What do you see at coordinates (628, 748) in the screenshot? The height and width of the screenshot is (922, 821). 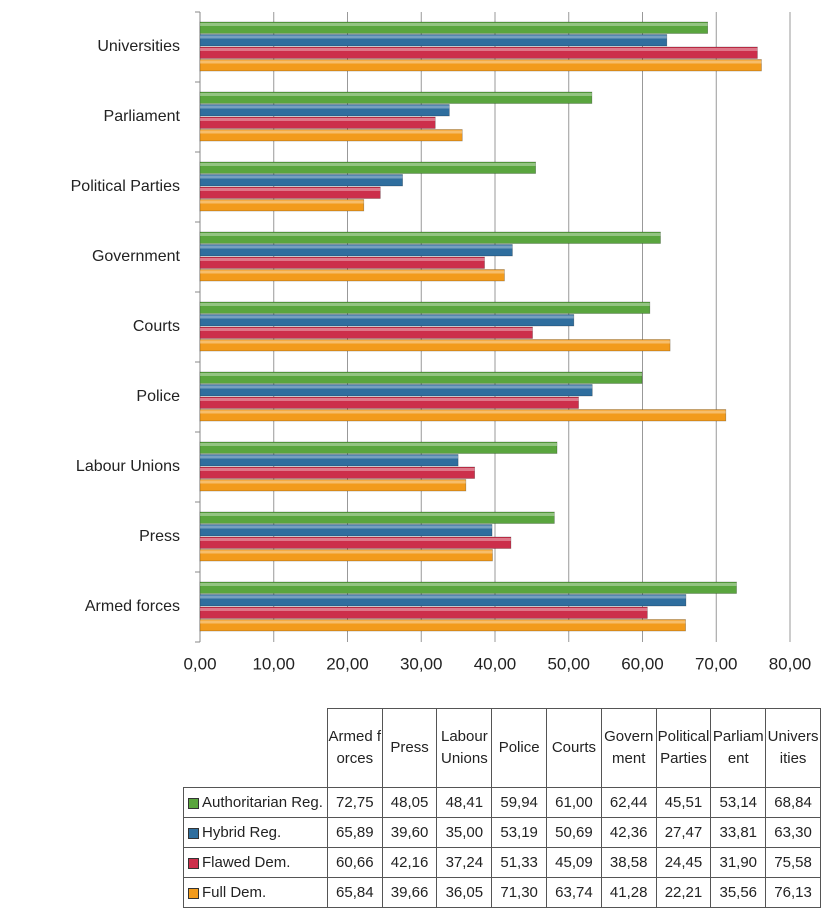 I see `table-header: Government` at bounding box center [628, 748].